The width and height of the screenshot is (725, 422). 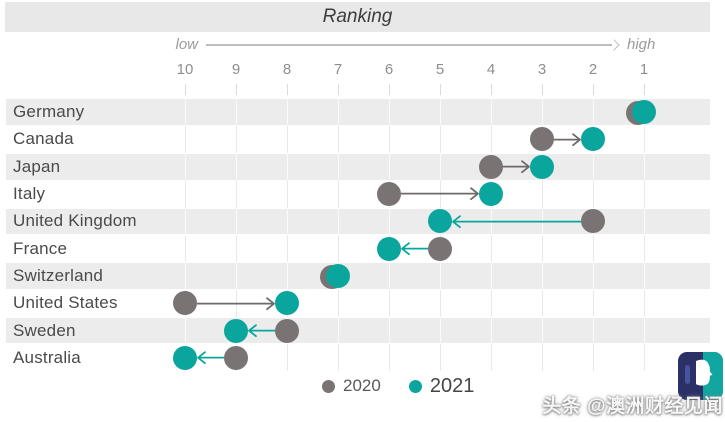 What do you see at coordinates (452, 385) in the screenshot?
I see `legend-label-2021: 2021` at bounding box center [452, 385].